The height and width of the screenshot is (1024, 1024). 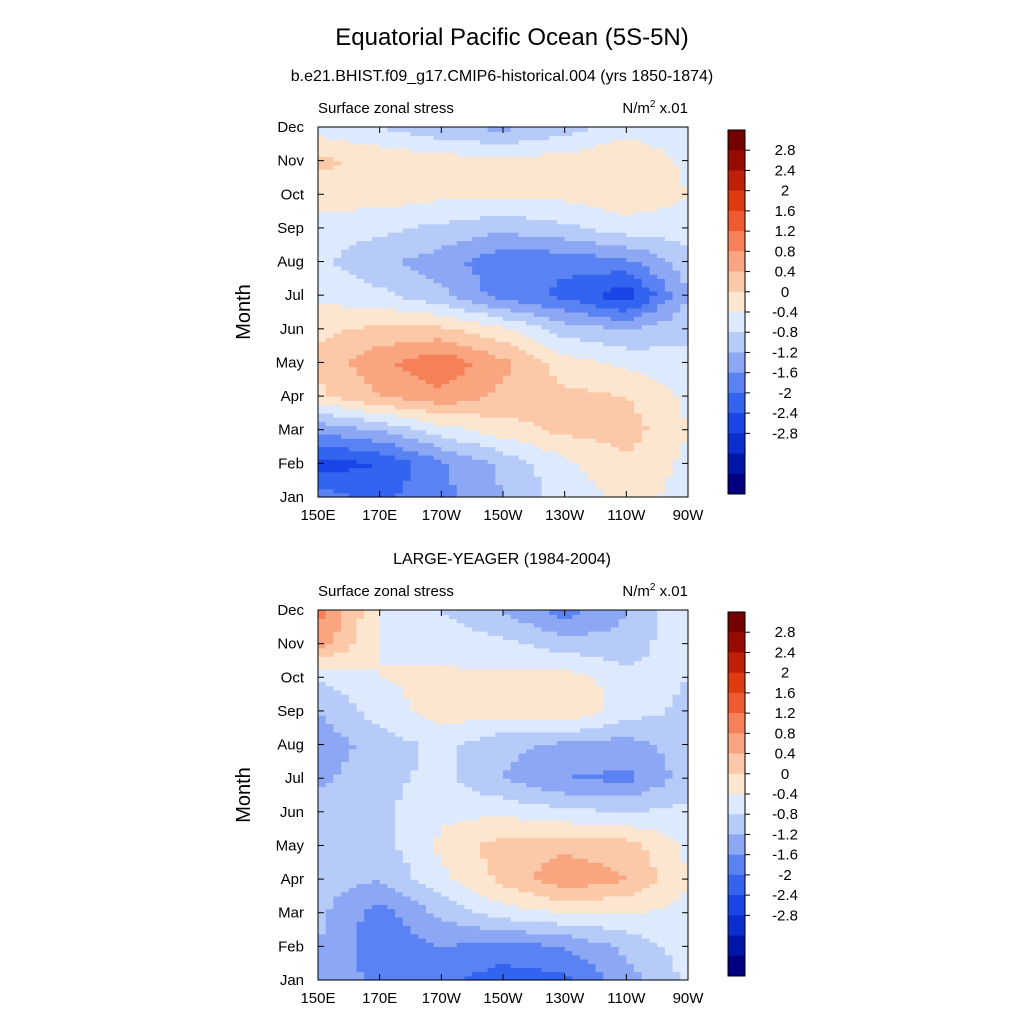 What do you see at coordinates (785, 150) in the screenshot?
I see `colorbar-label: 2.8` at bounding box center [785, 150].